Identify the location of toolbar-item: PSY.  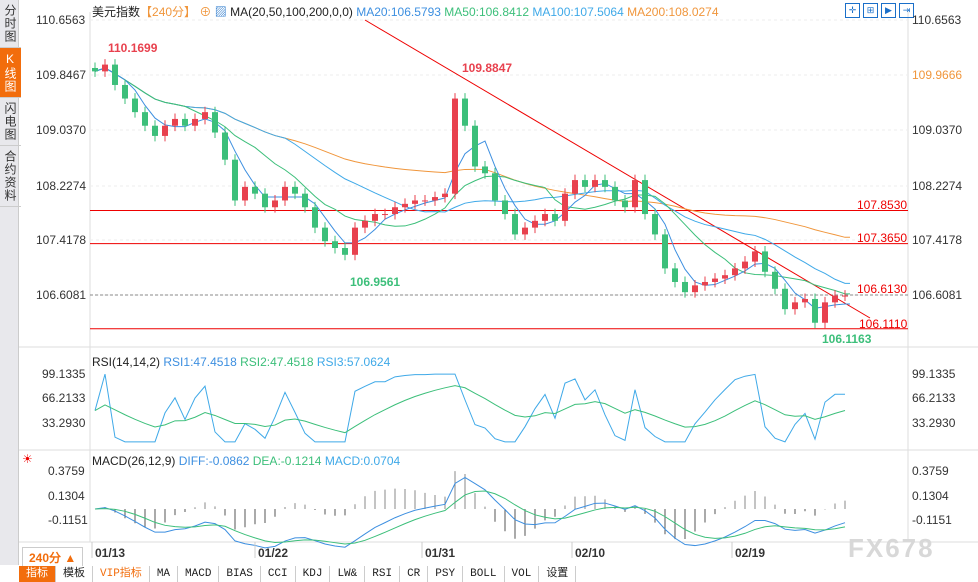
(446, 574).